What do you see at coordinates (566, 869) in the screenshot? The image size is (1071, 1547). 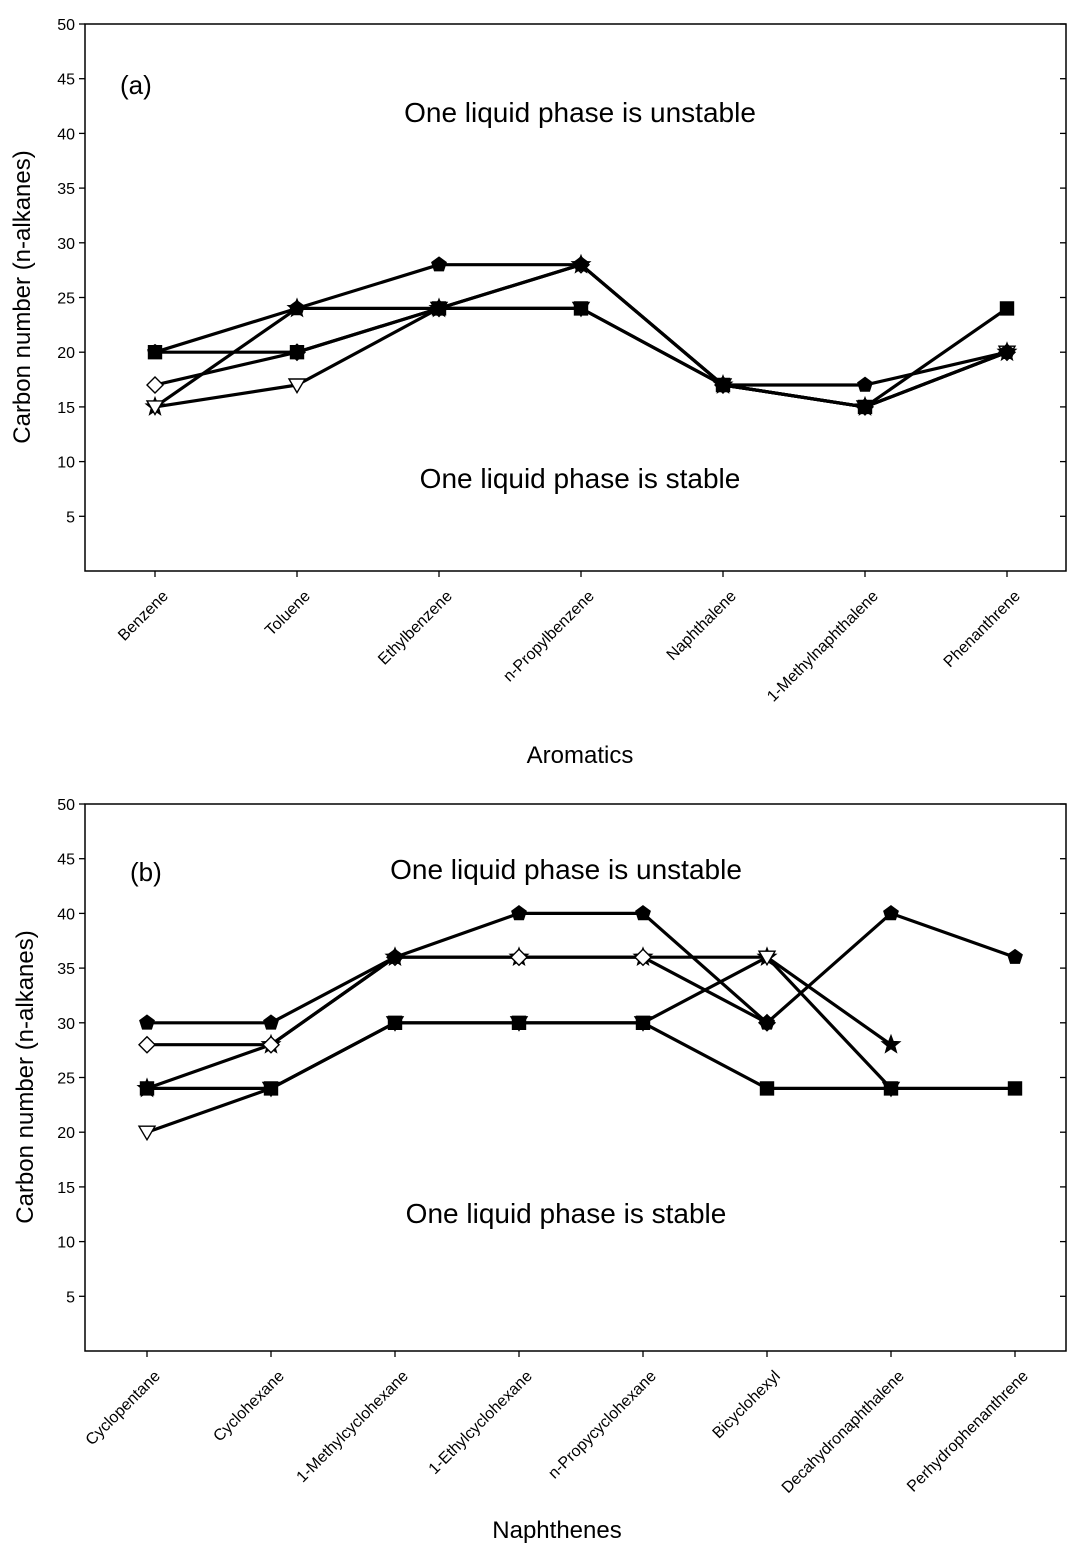 I see `annotation-unstable-b: One liquid phase is unstable` at bounding box center [566, 869].